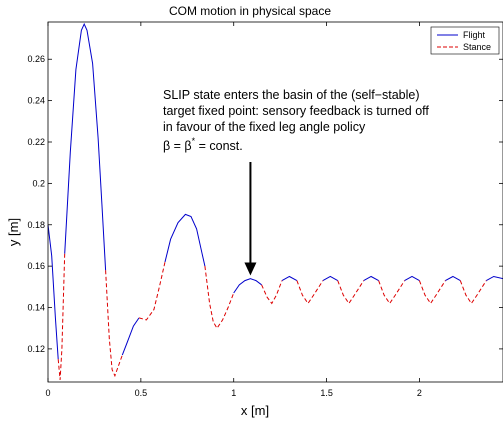 This screenshot has width=503, height=423. What do you see at coordinates (36, 101) in the screenshot?
I see `y-tick-label-6: 0.24` at bounding box center [36, 101].